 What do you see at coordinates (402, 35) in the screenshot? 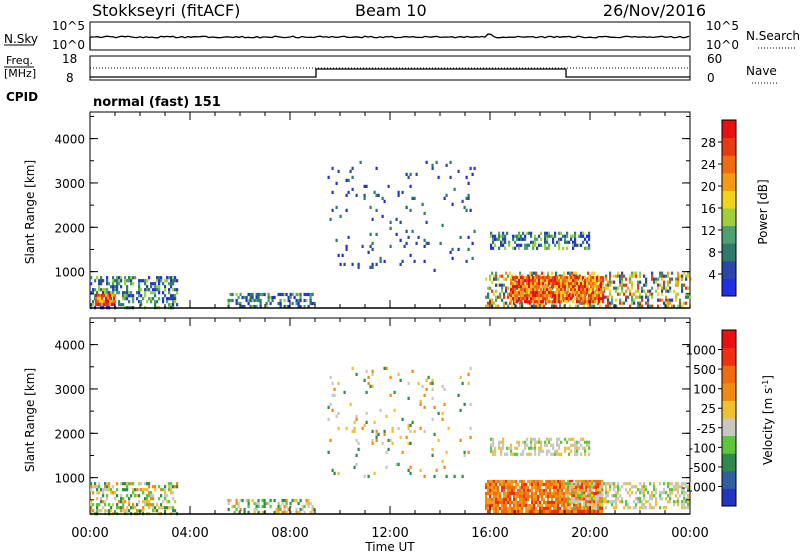
I see `noise-panel: N.Sky 10^5 10^0 10^5 10^0 N.Search` at bounding box center [402, 35].